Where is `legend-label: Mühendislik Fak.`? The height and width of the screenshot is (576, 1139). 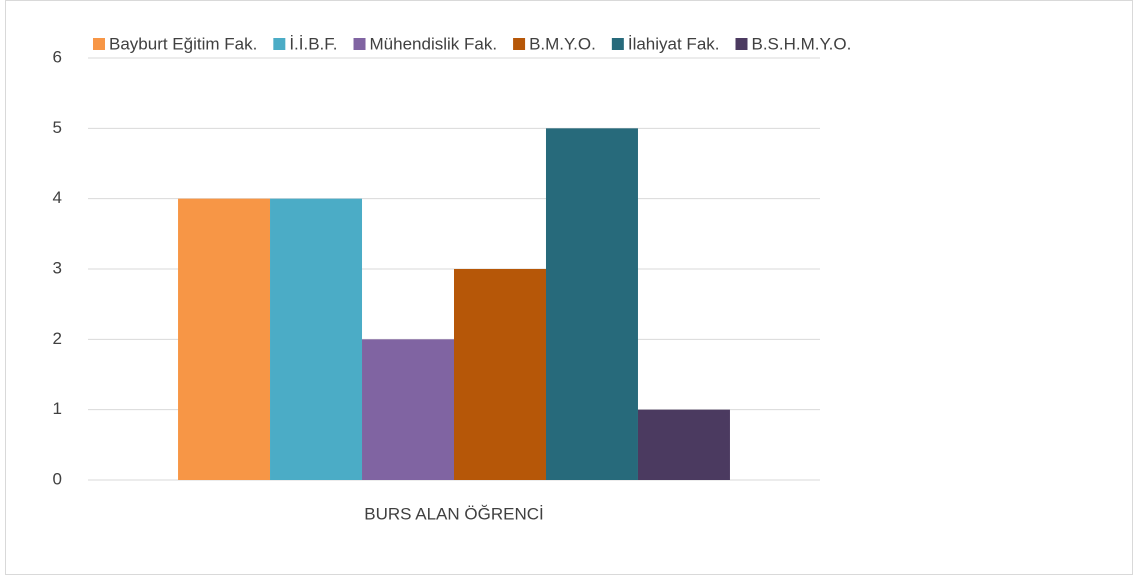 legend-label: Mühendislik Fak. is located at coordinates (434, 43).